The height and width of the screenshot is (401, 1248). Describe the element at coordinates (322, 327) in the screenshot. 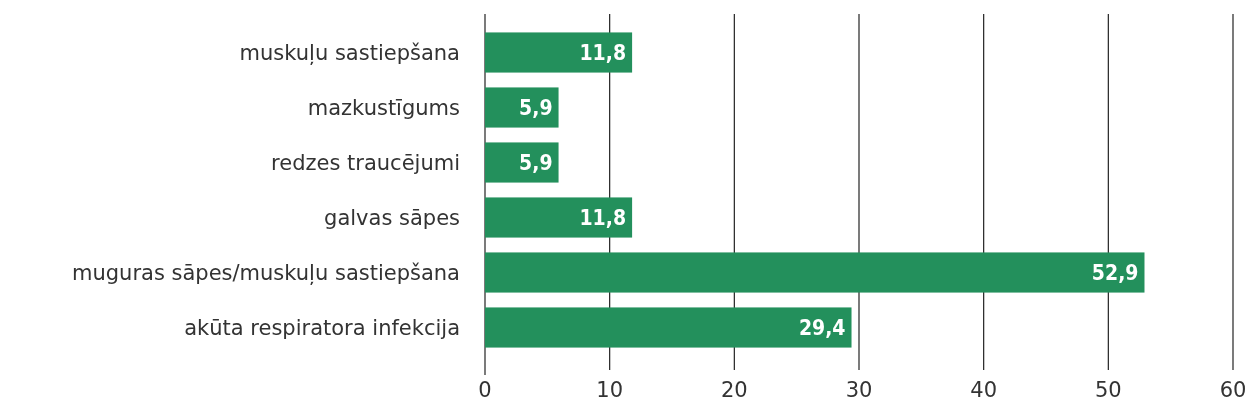

I see `y-tick-label: akūta respiratora infekcija` at that location.